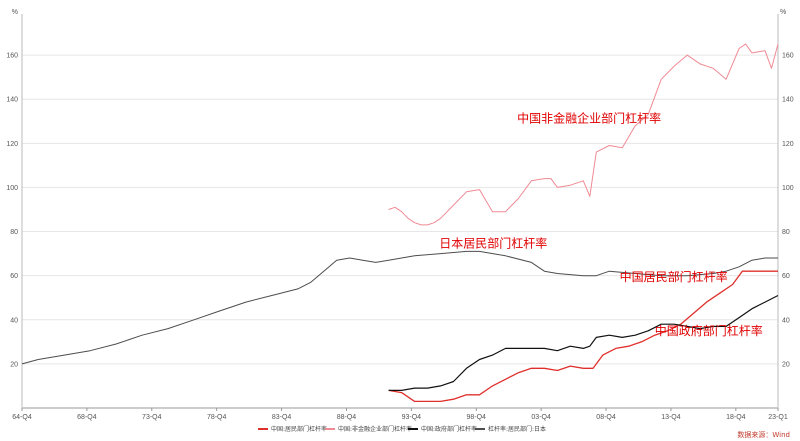 The image size is (800, 441). I want to click on y-tick-label-left: 120, so click(12, 144).